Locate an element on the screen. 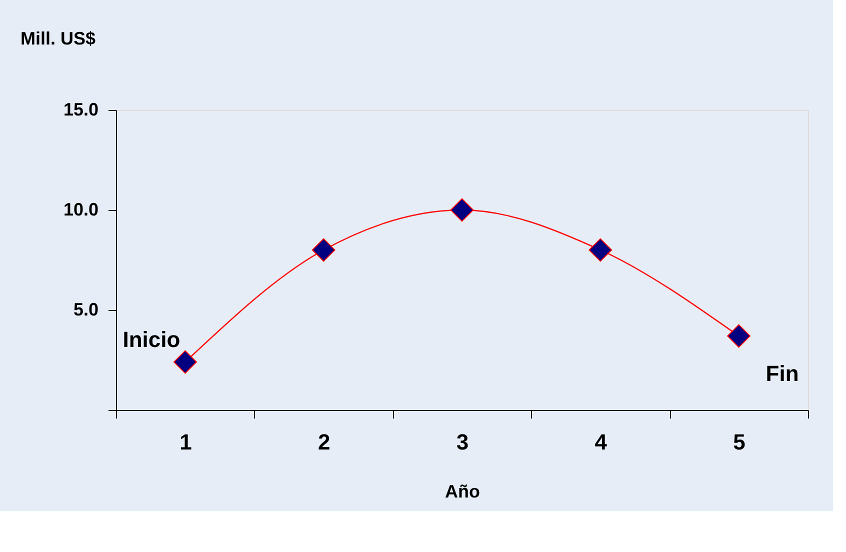 This screenshot has height=552, width=846. y-tick-label: 5.0 is located at coordinates (85, 310).